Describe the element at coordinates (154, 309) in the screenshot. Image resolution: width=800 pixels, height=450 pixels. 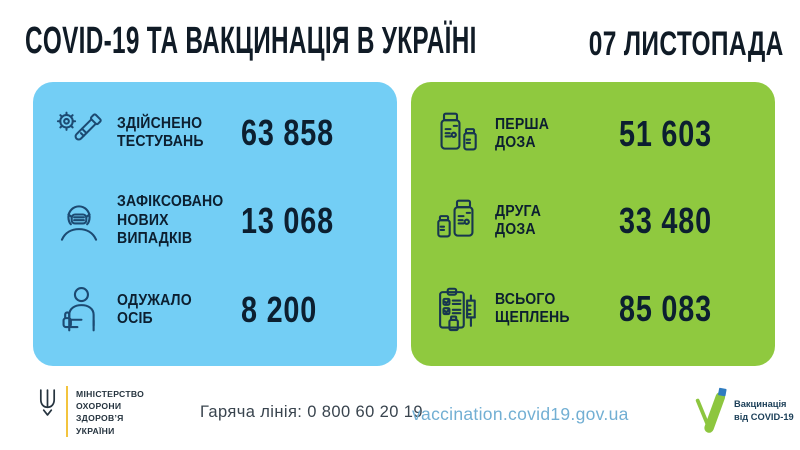
I see `stat-label: ОДУЖАЛО ОСІБ` at that location.